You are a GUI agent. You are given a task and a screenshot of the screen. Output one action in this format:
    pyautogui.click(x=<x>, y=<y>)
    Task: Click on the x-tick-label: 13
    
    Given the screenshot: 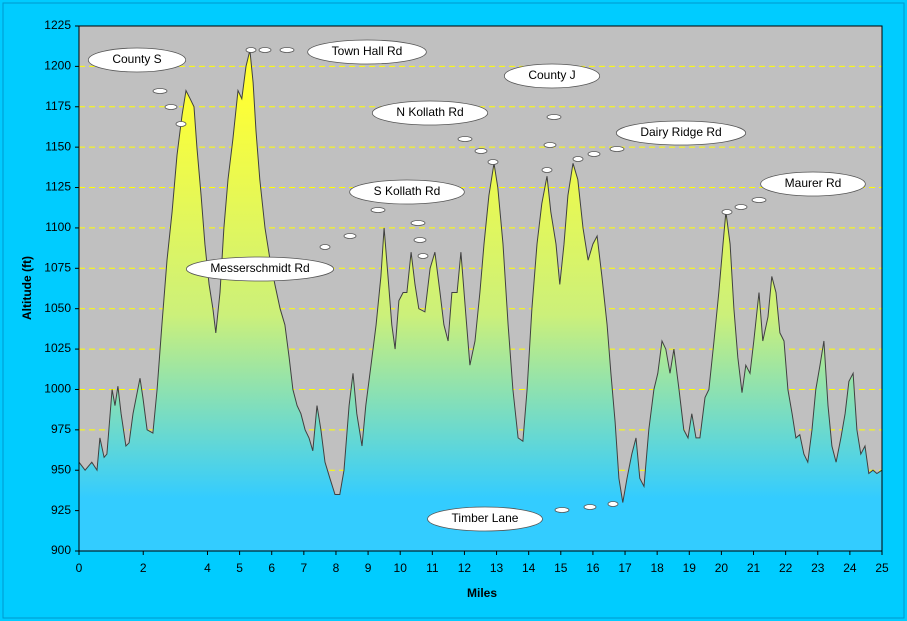 What is the action you would take?
    pyautogui.click(x=497, y=568)
    